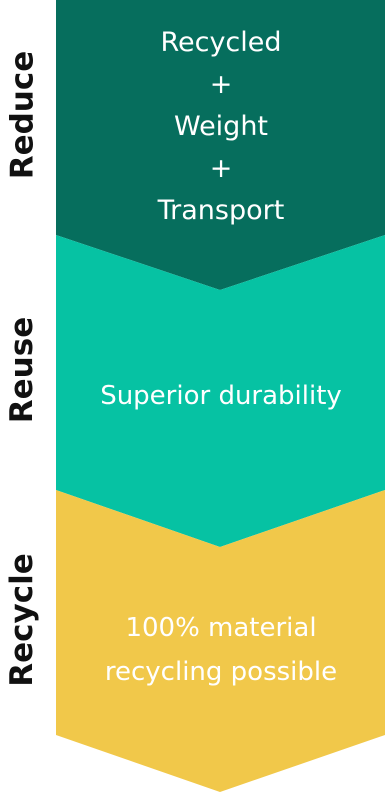  I want to click on stage-label-recycle: Recycle, so click(22, 620).